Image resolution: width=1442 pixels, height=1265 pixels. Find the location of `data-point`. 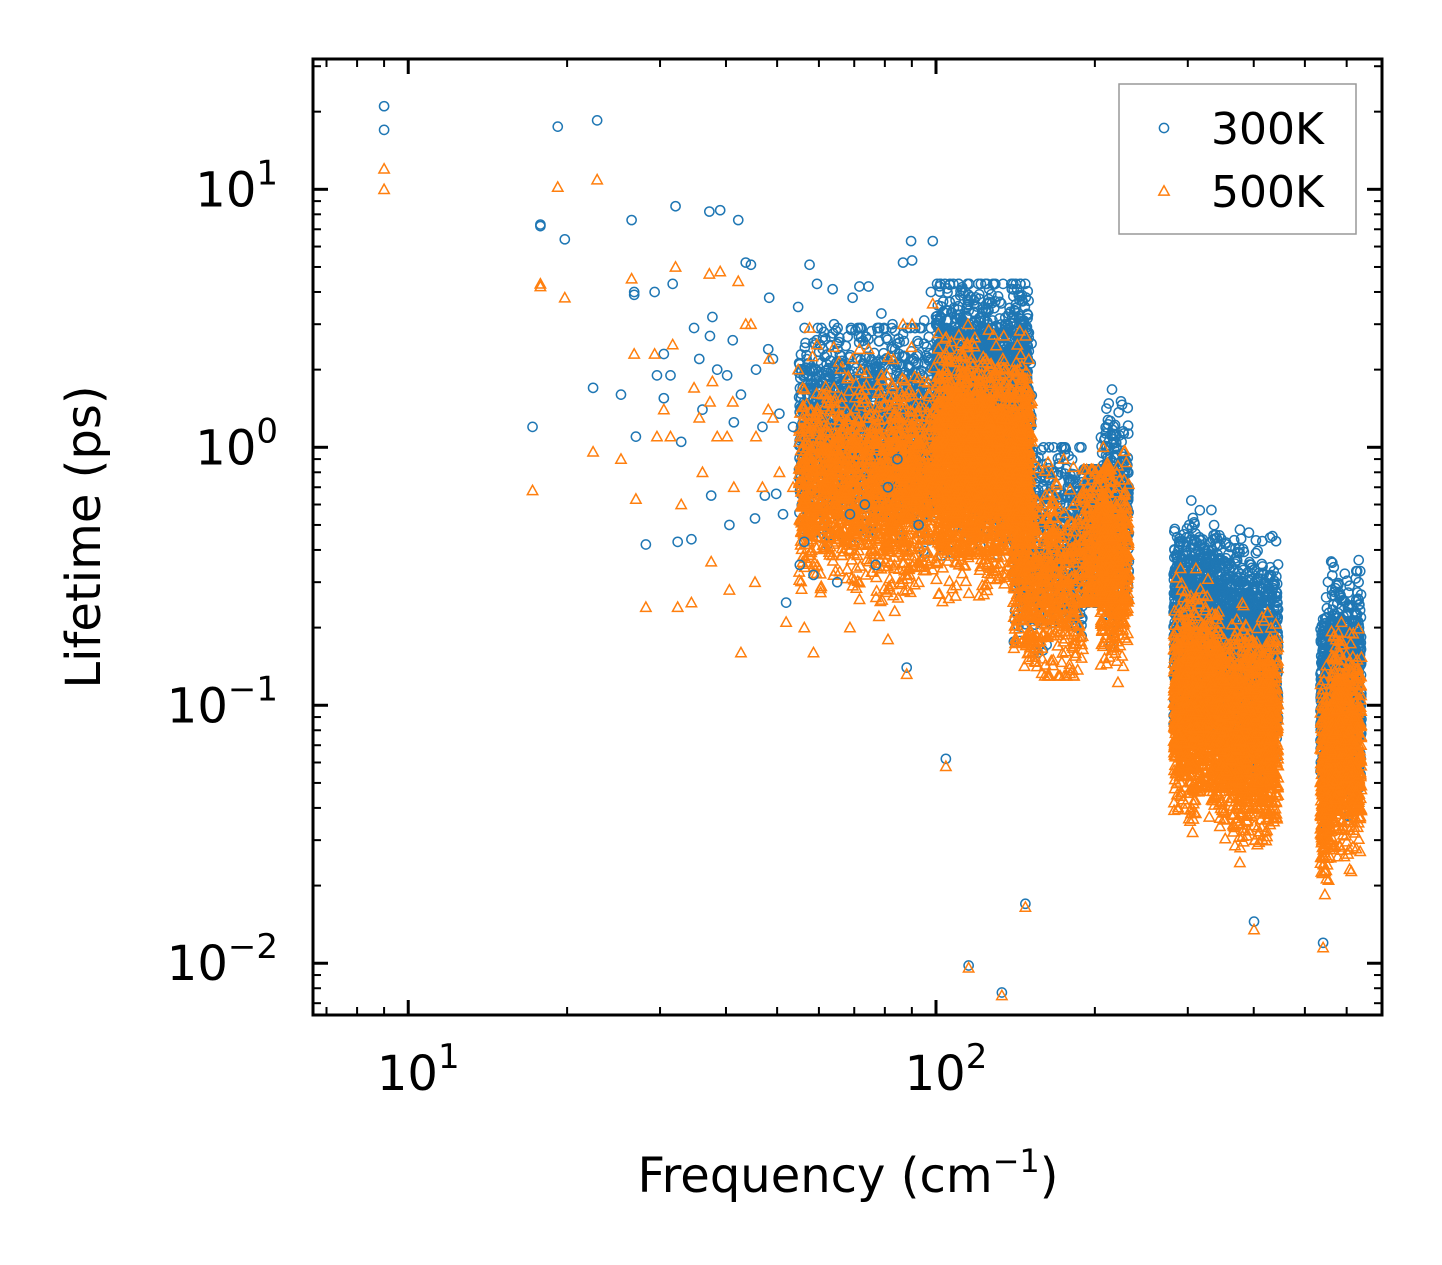

data-point is located at coordinates (805, 348).